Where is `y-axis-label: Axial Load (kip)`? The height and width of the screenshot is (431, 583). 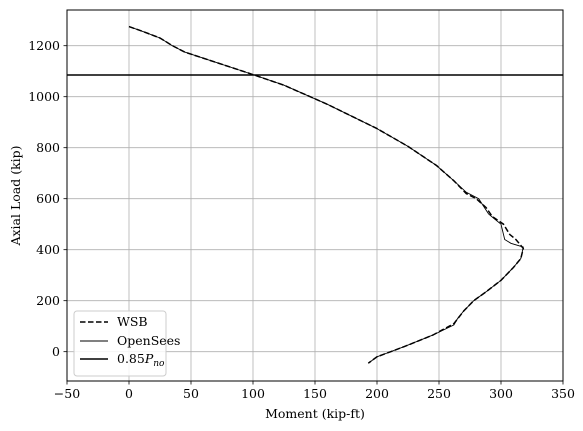
y-axis-label: Axial Load (kip) is located at coordinates (15, 195).